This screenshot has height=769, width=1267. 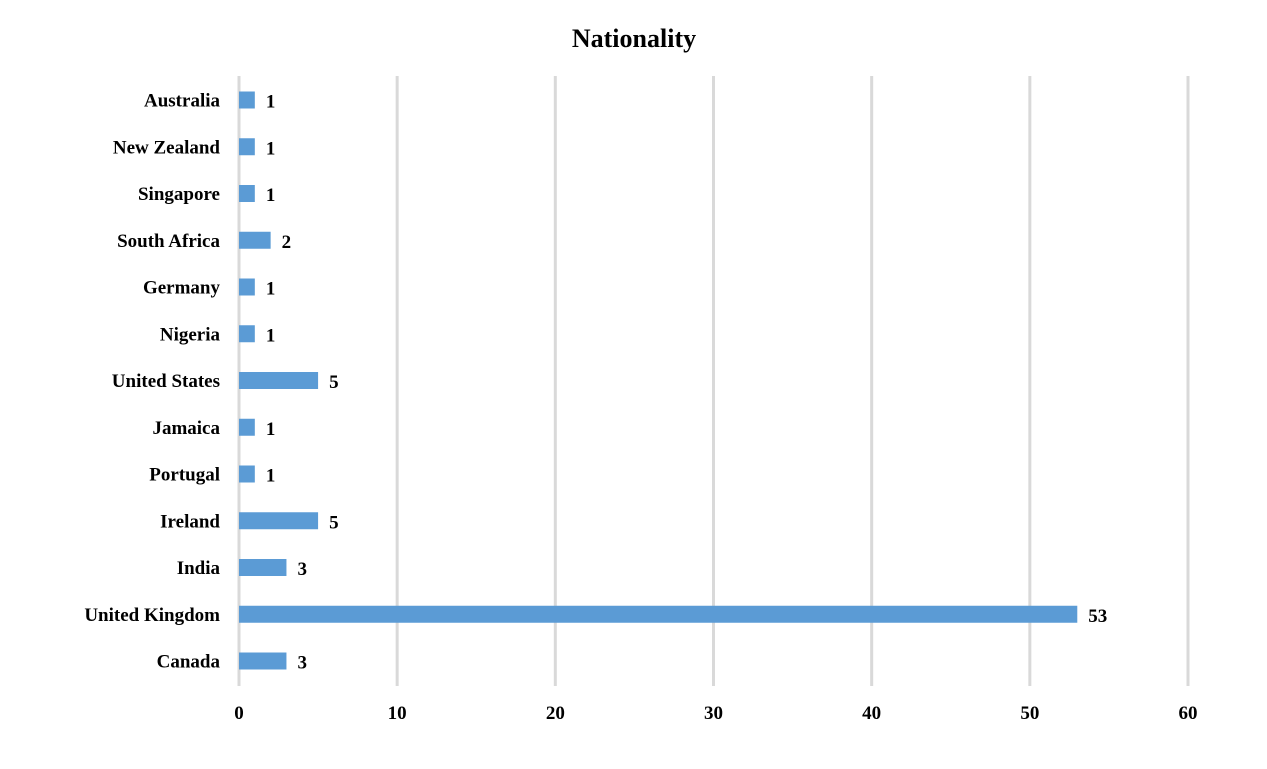 I want to click on bar-australia, so click(x=247, y=100).